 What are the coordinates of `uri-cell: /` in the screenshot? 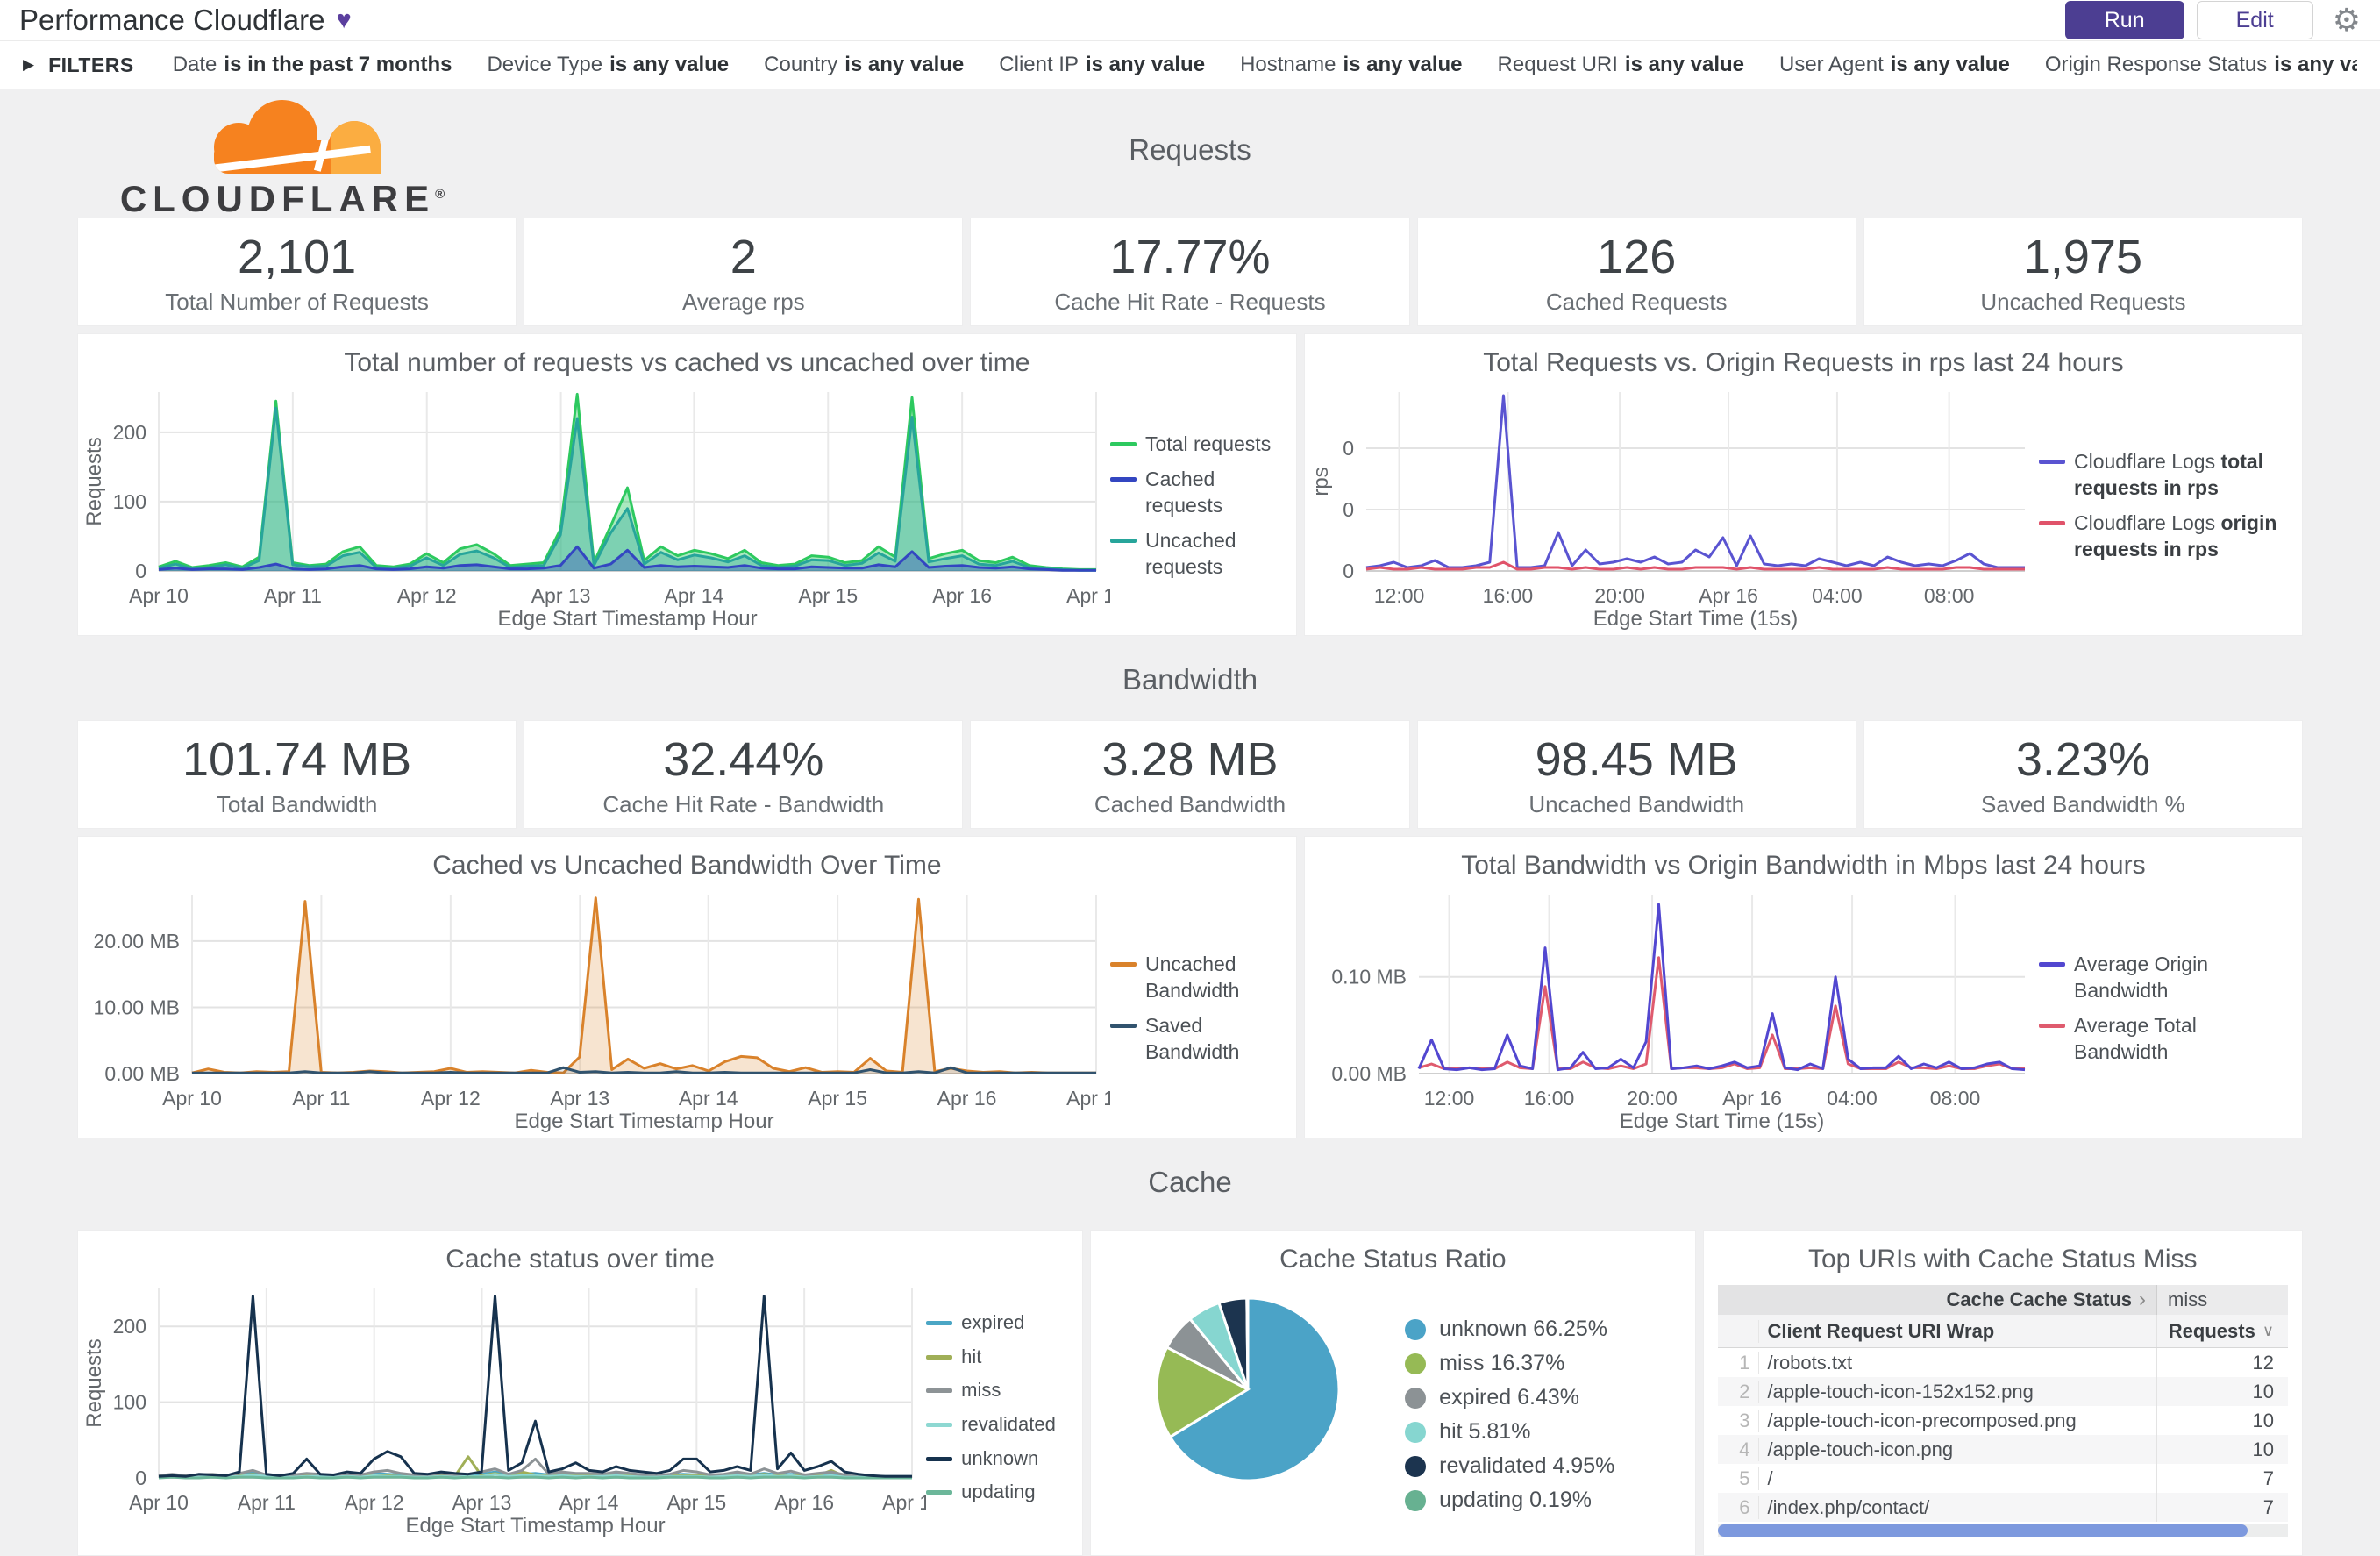 It's located at (1957, 1478).